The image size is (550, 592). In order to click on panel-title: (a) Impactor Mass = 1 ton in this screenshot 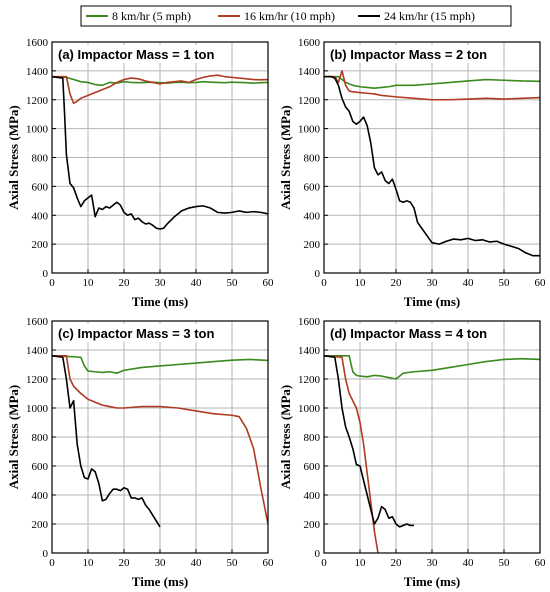, I will do `click(136, 54)`.